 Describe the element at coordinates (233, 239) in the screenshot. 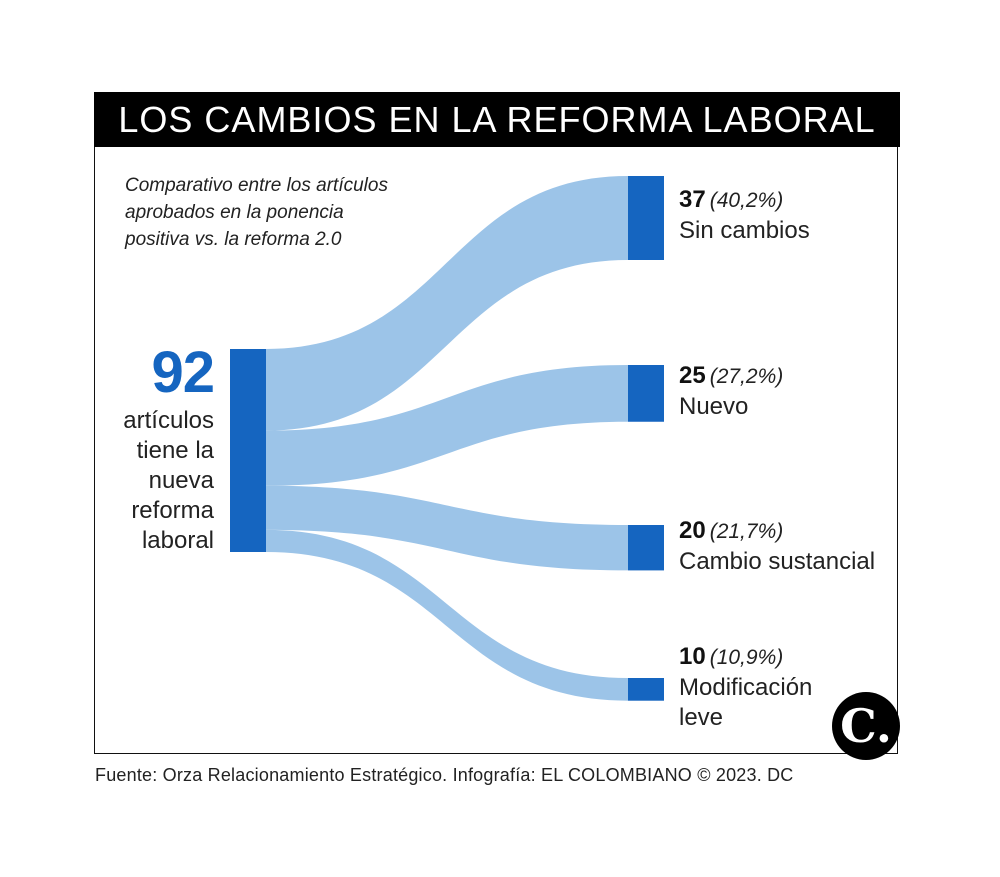

I see `subtitle-line: positiva vs. la reforma 2.0` at that location.